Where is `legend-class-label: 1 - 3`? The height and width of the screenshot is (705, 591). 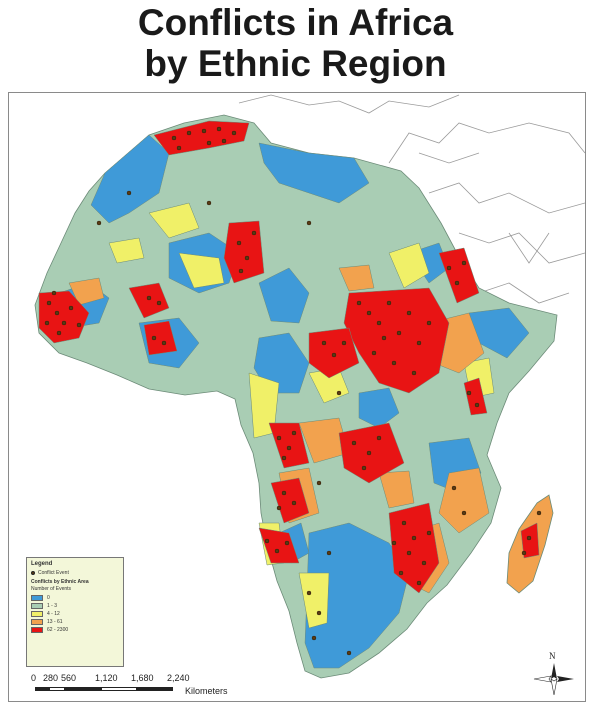 legend-class-label: 1 - 3 is located at coordinates (52, 606).